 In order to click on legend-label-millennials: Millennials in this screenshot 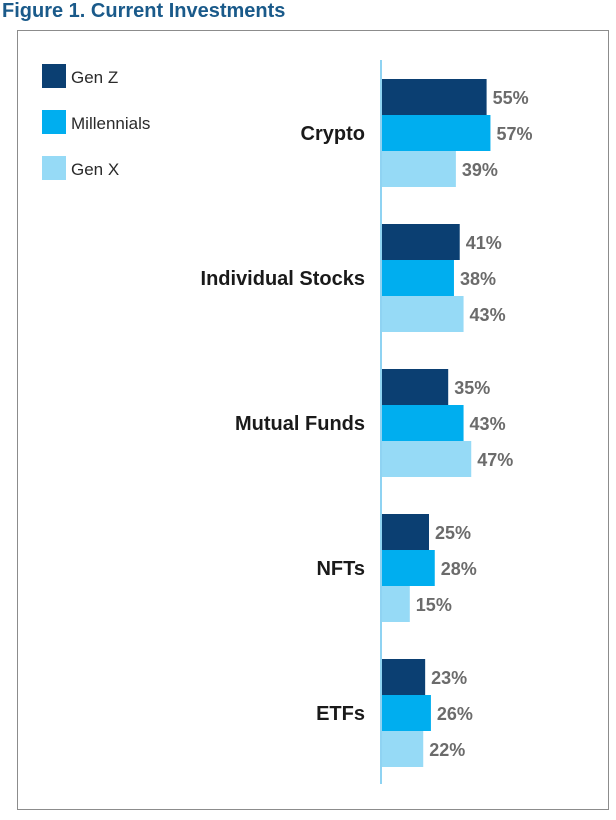, I will do `click(110, 123)`.